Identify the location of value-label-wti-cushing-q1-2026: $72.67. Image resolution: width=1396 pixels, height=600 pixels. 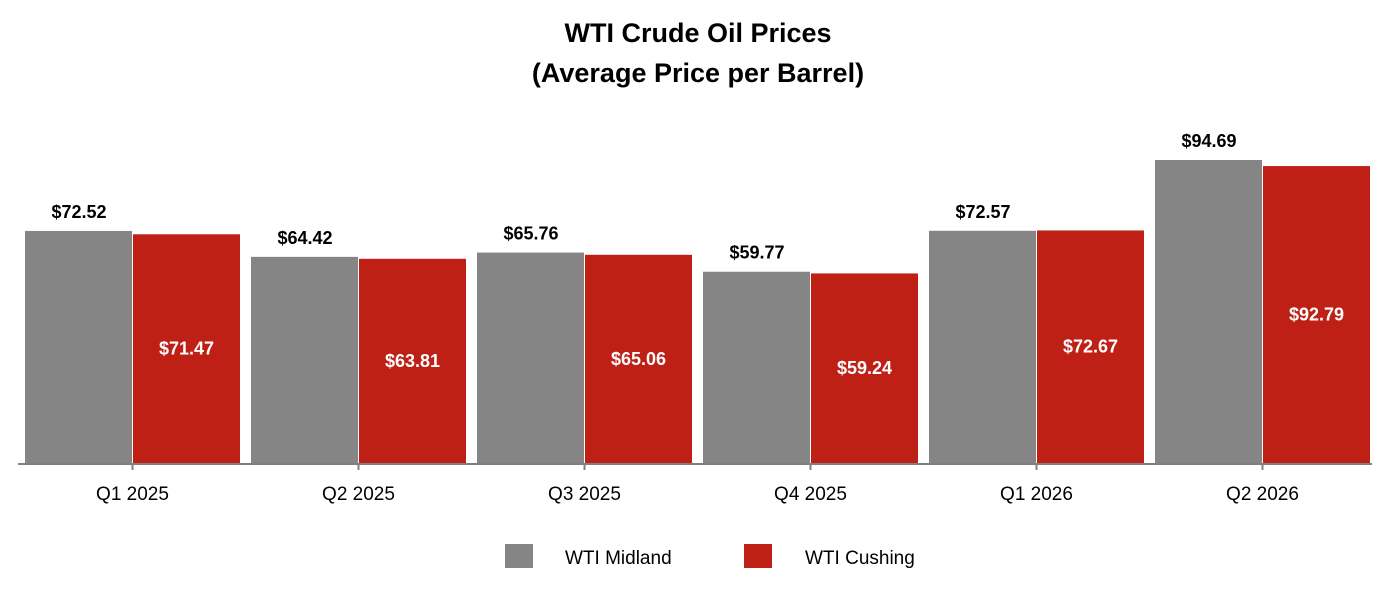
(1090, 347).